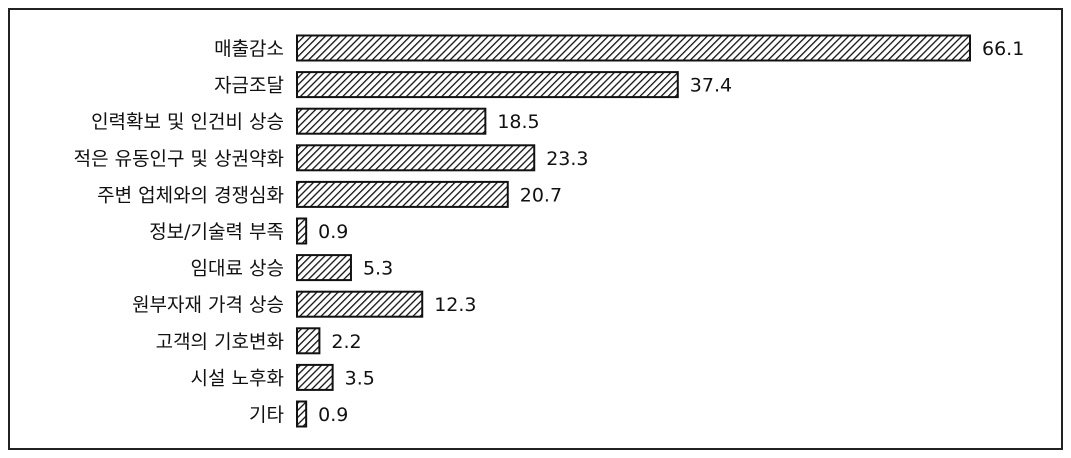 The height and width of the screenshot is (458, 1071). Describe the element at coordinates (567, 159) in the screenshot. I see `value-label: 23.3` at that location.